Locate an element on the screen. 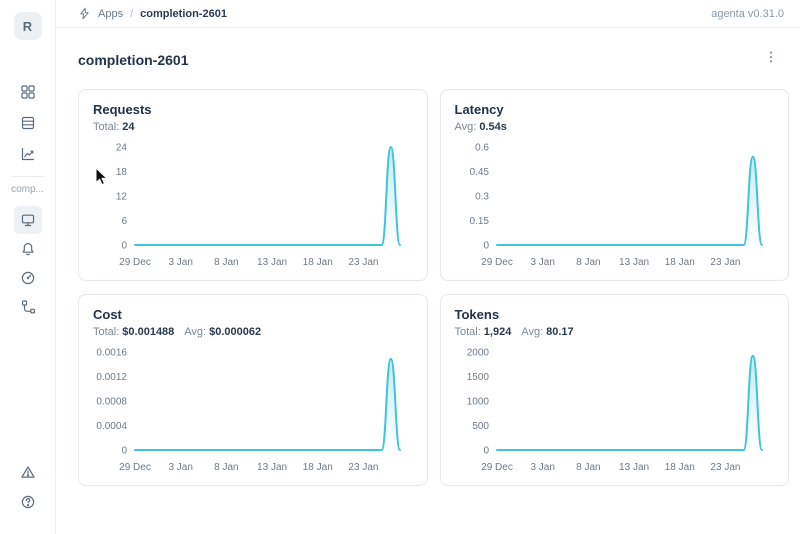 The width and height of the screenshot is (800, 534). bell-icon is located at coordinates (27, 249).